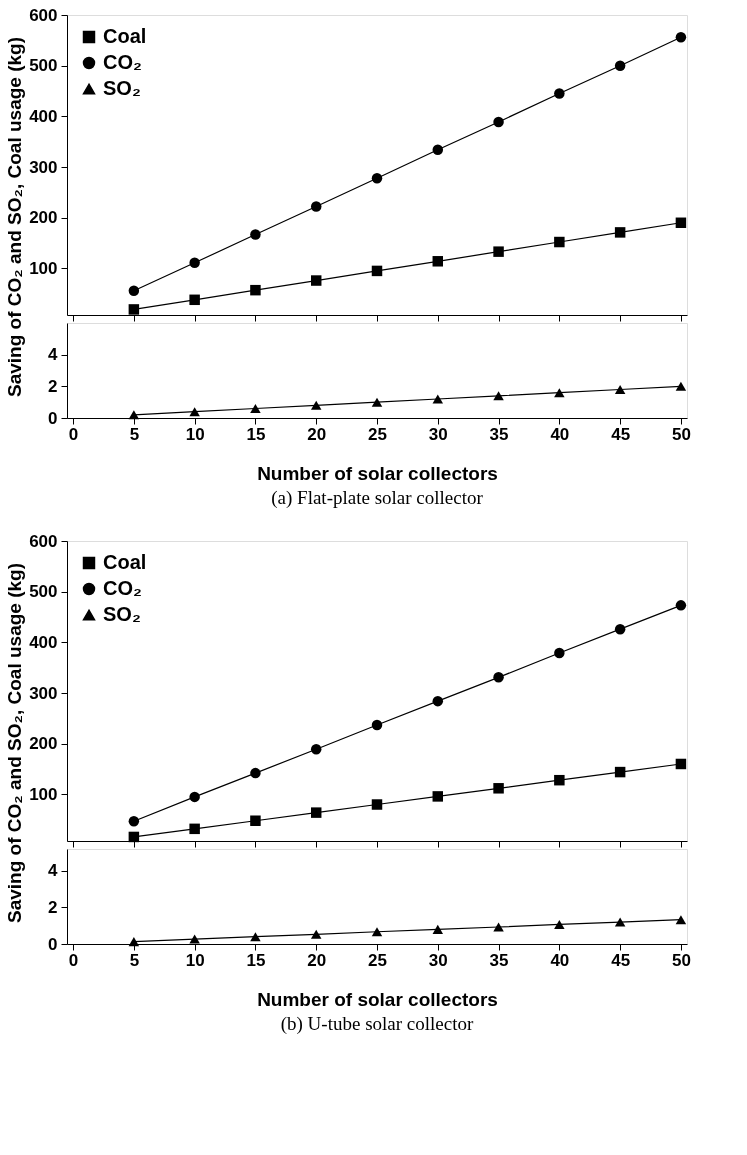 The height and width of the screenshot is (1155, 747). I want to click on x-tick-label: 35, so click(499, 434).